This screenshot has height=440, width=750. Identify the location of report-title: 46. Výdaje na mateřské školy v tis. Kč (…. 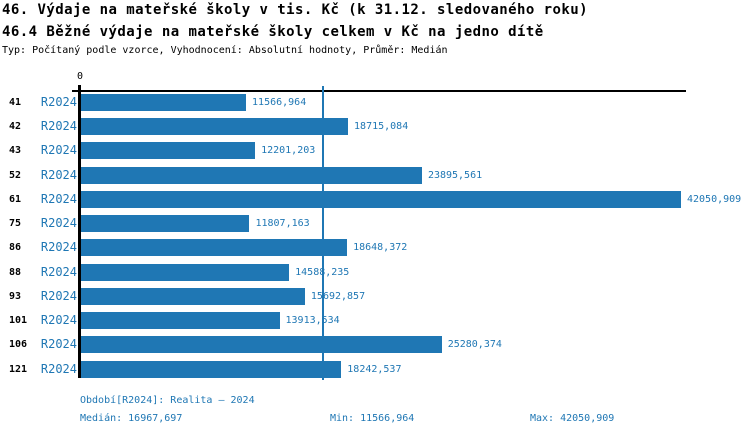
(295, 10).